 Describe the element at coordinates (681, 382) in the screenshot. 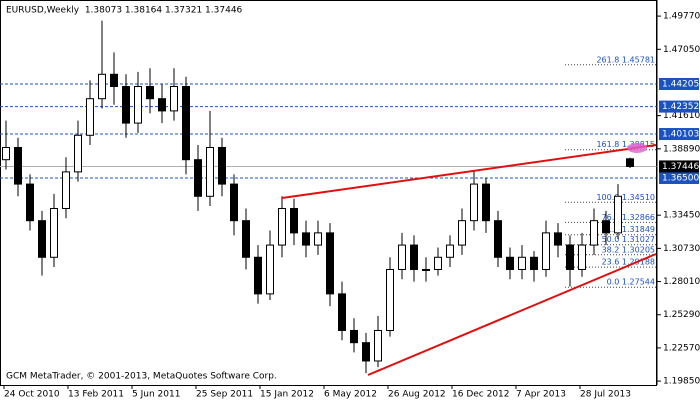

I see `y-tick-label: 1.19850` at that location.